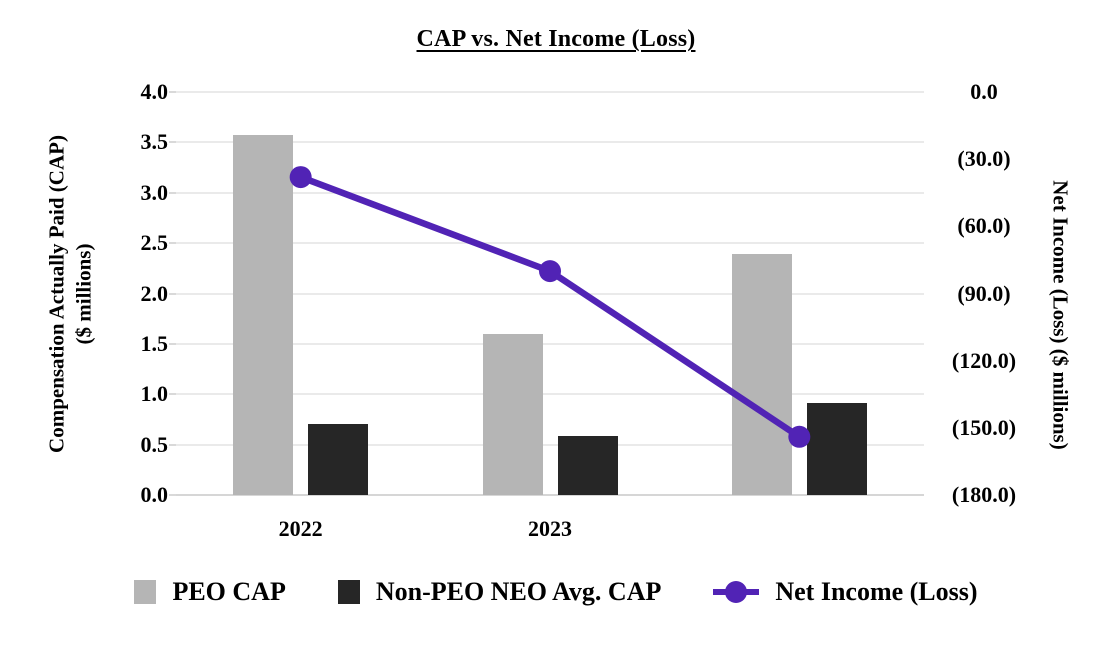 The height and width of the screenshot is (652, 1112). What do you see at coordinates (984, 494) in the screenshot?
I see `right-axis-tick-label: (180.0)` at bounding box center [984, 494].